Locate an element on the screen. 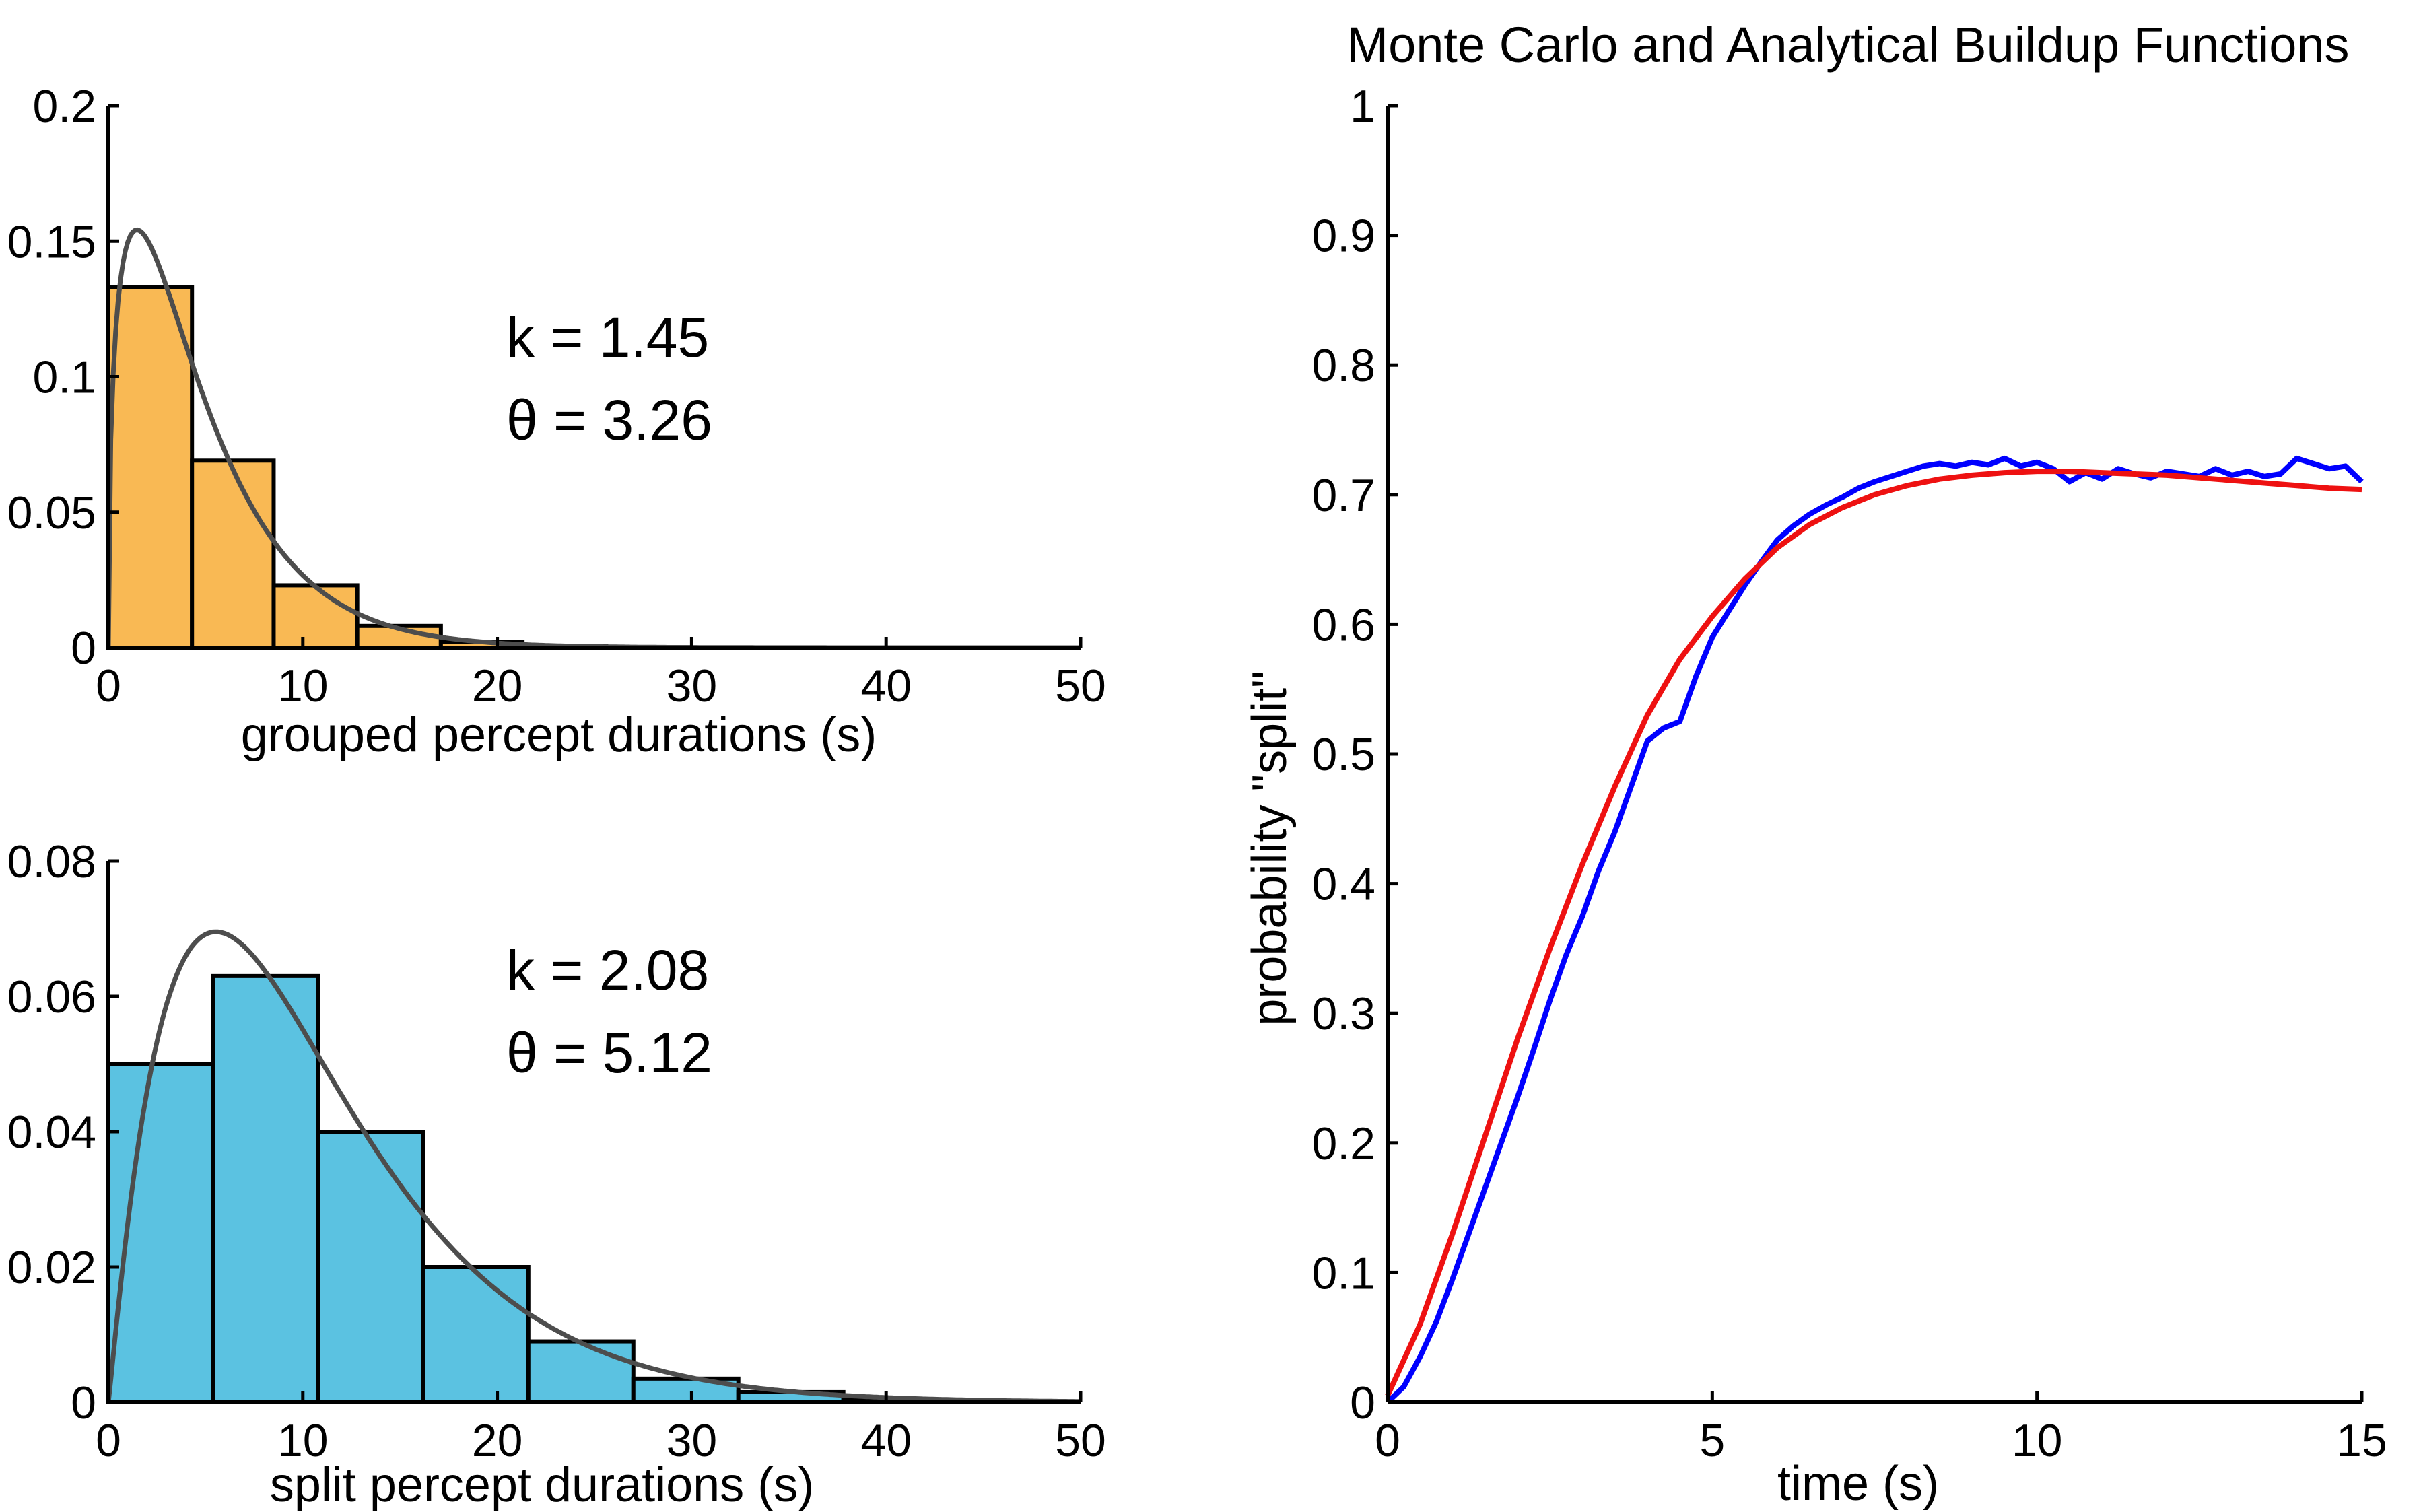  buildup-xtick-label: 0 is located at coordinates (1387, 1440).